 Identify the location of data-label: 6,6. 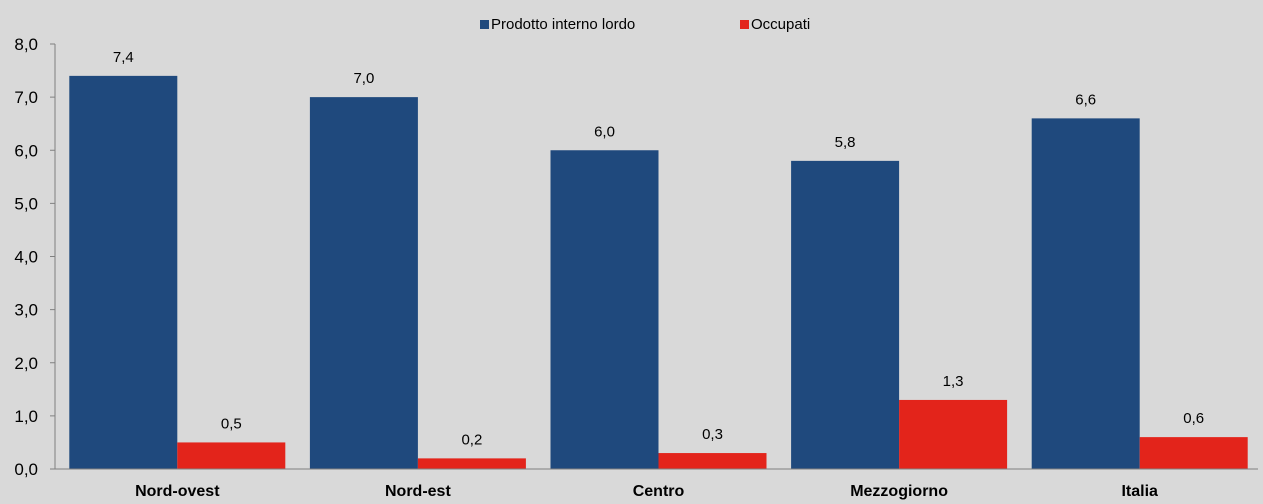
(1085, 99).